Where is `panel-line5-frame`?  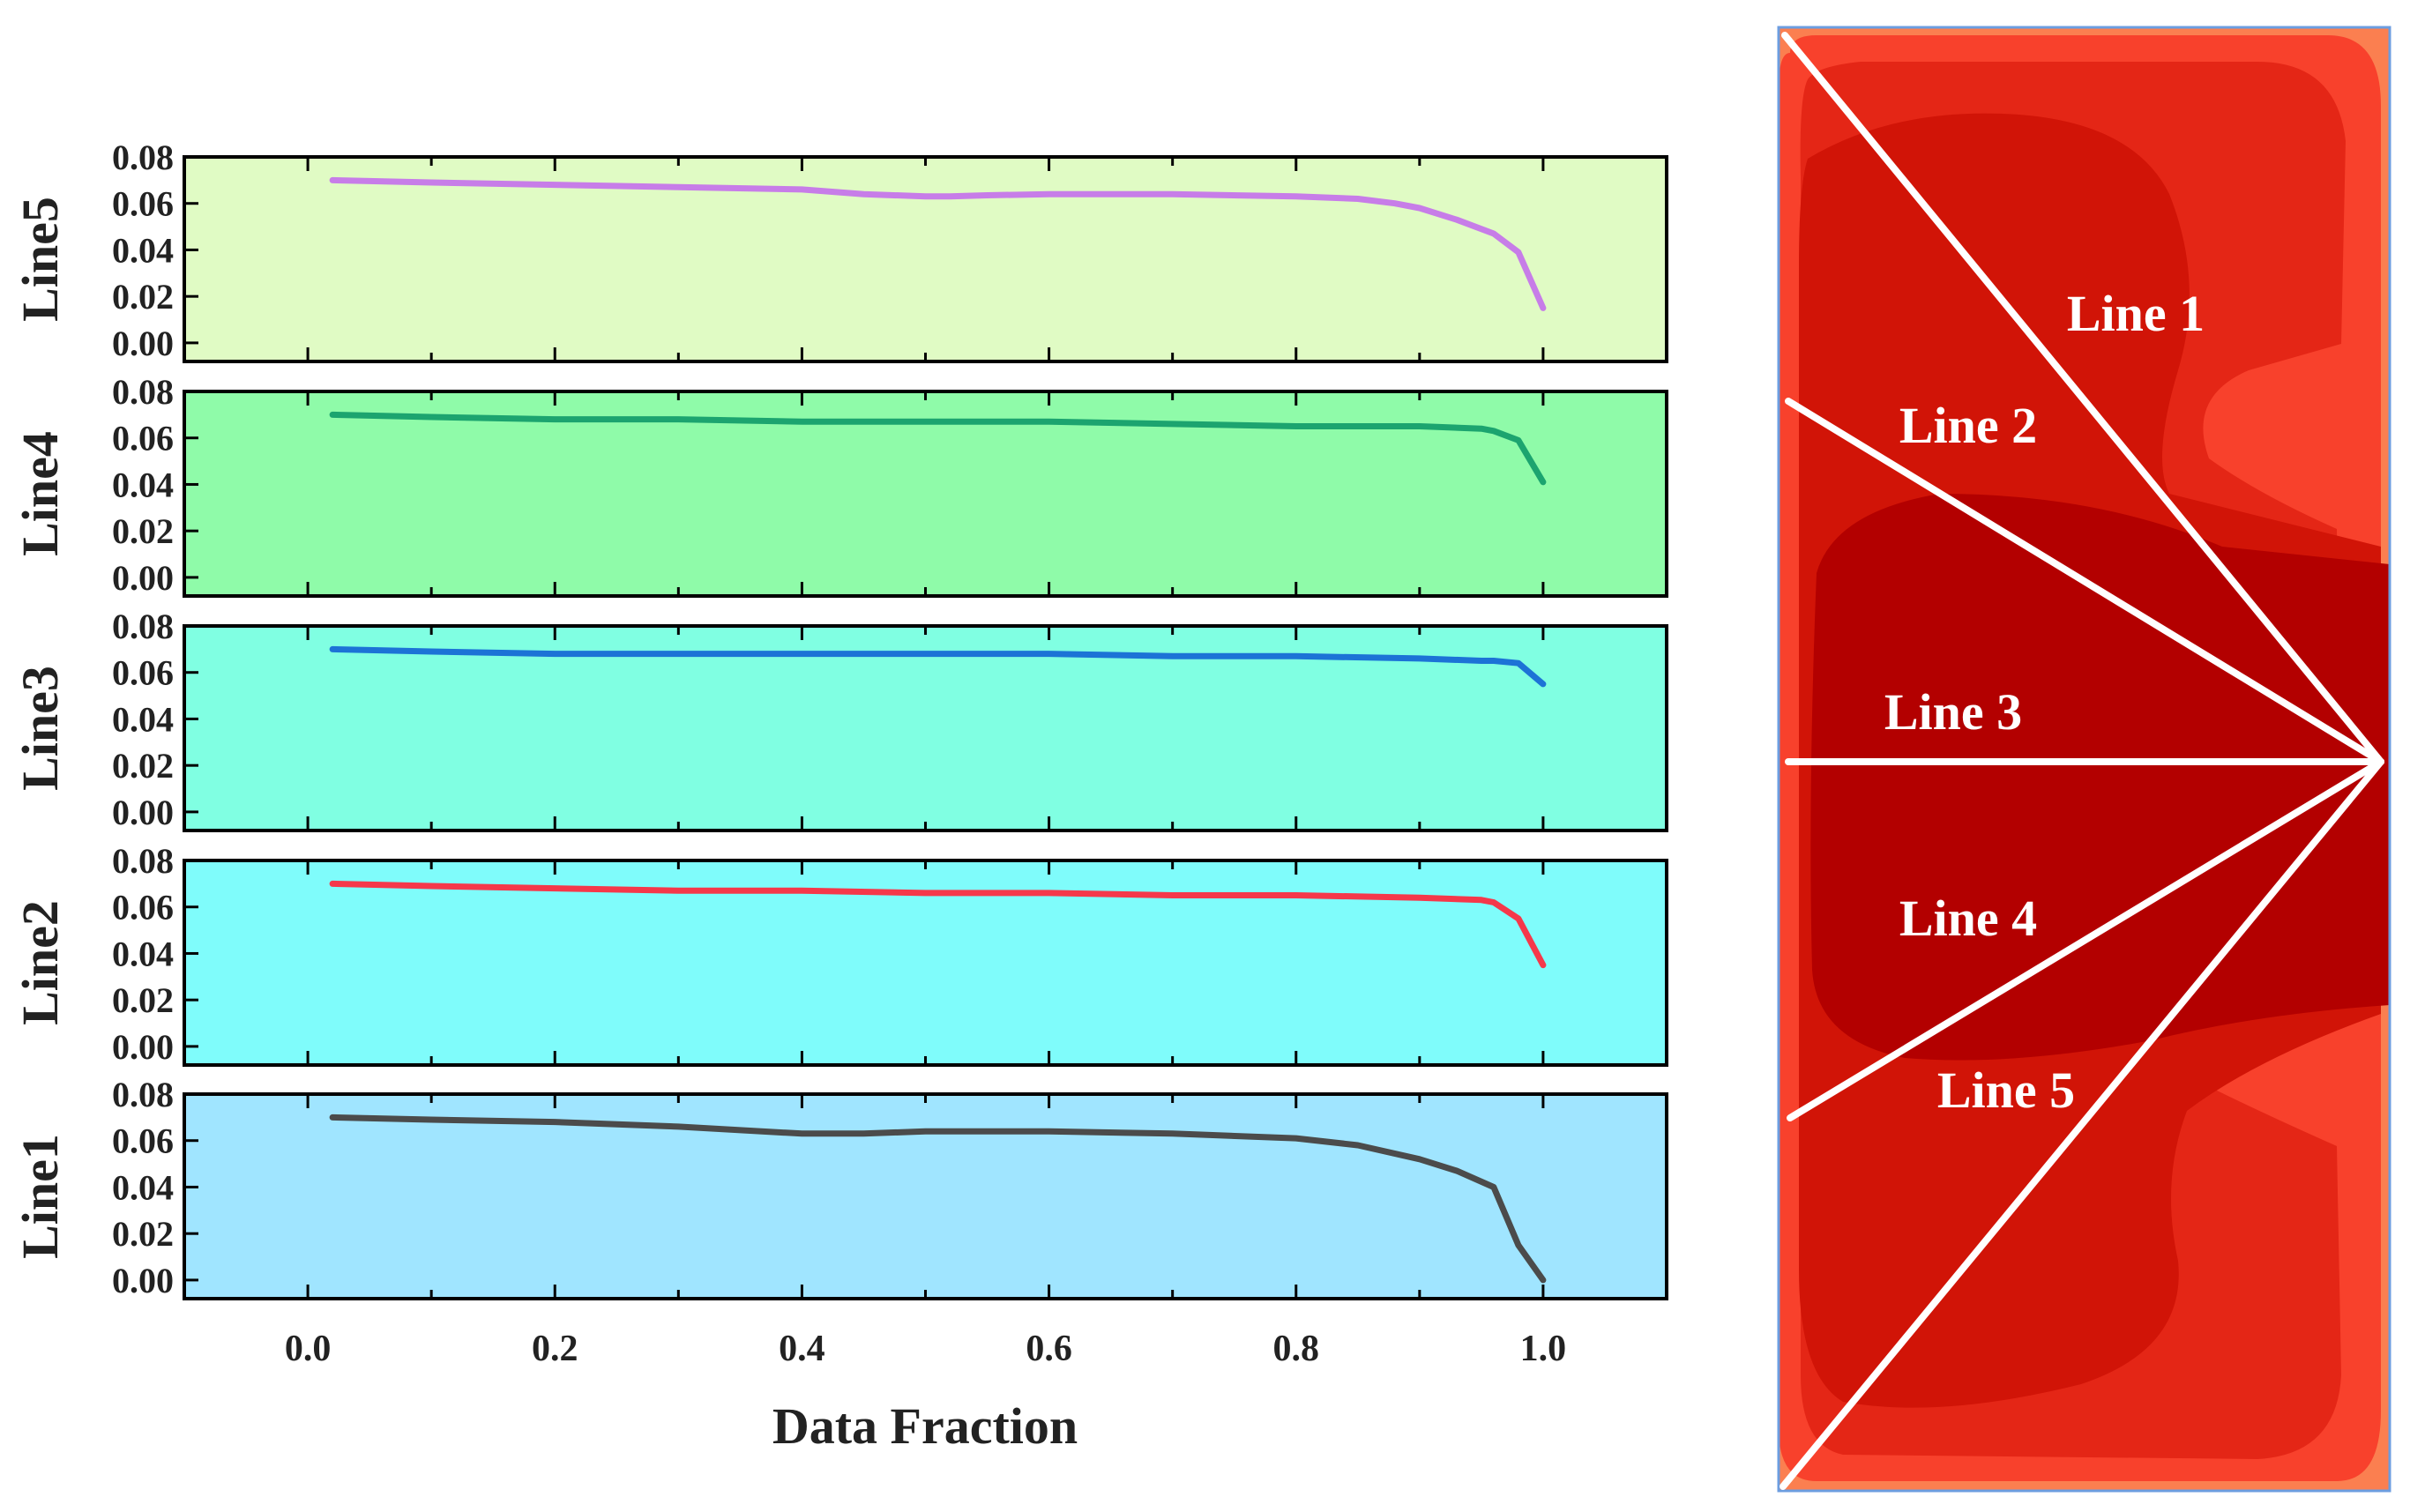 panel-line5-frame is located at coordinates (925, 259).